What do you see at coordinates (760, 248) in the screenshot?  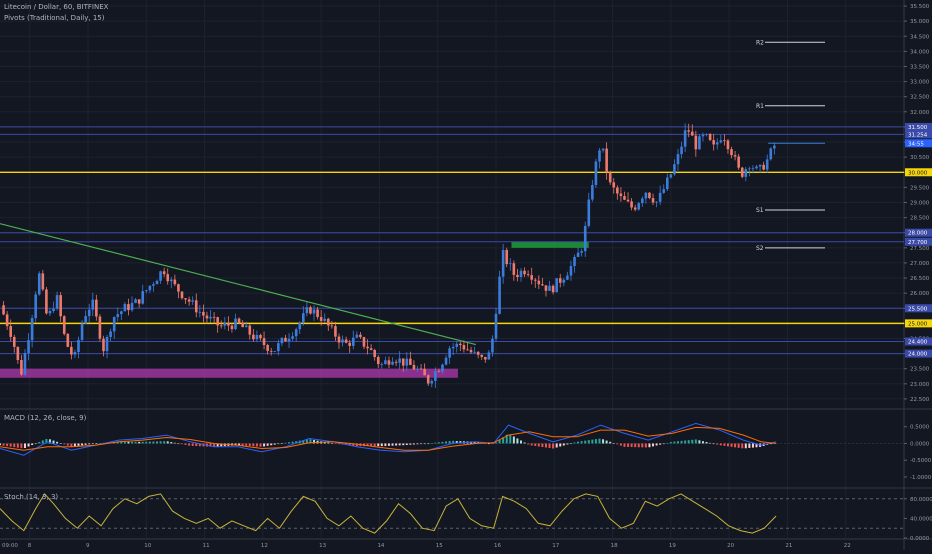 I see `pivot-label: S2` at bounding box center [760, 248].